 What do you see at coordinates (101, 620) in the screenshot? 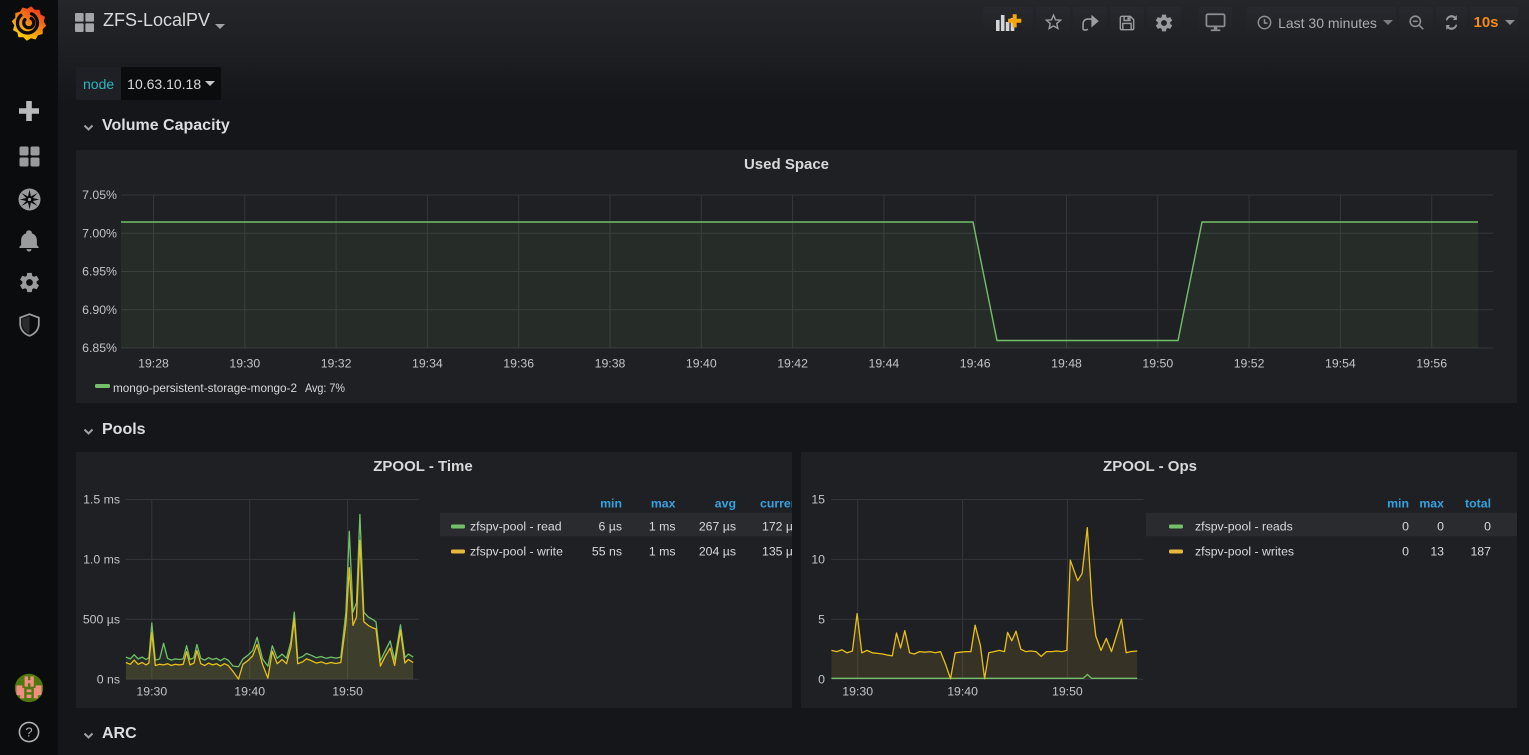
I see `svg-text: 500 µs` at bounding box center [101, 620].